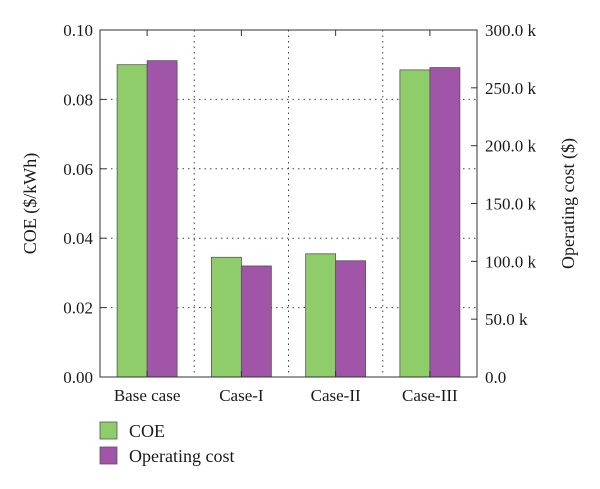  Describe the element at coordinates (147, 431) in the screenshot. I see `legend-label-coe: COE` at that location.